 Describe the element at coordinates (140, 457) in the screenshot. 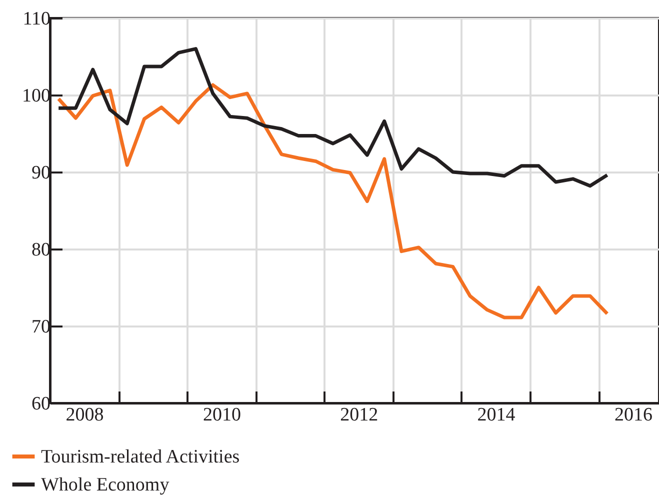

I see `legend-label: Tourism-related Activities` at that location.